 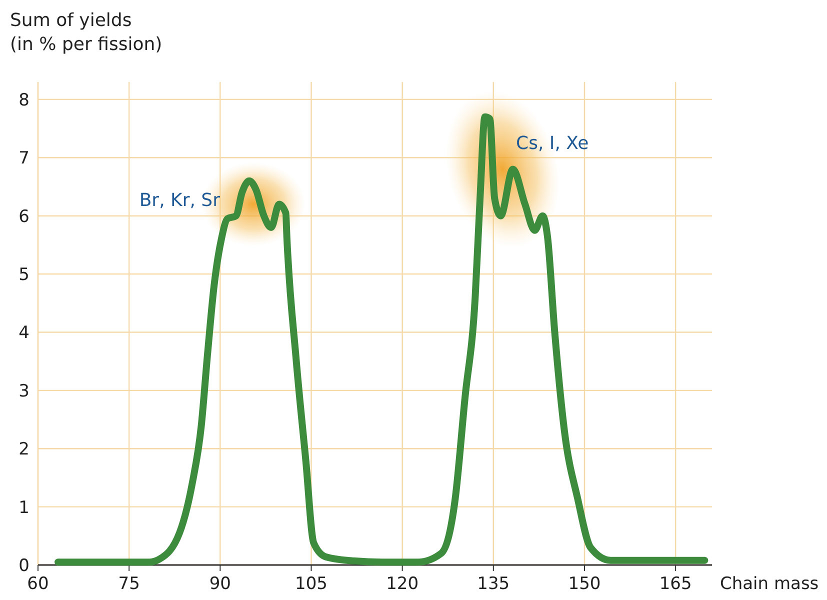 I want to click on y-tick-label: 3, so click(x=24, y=391).